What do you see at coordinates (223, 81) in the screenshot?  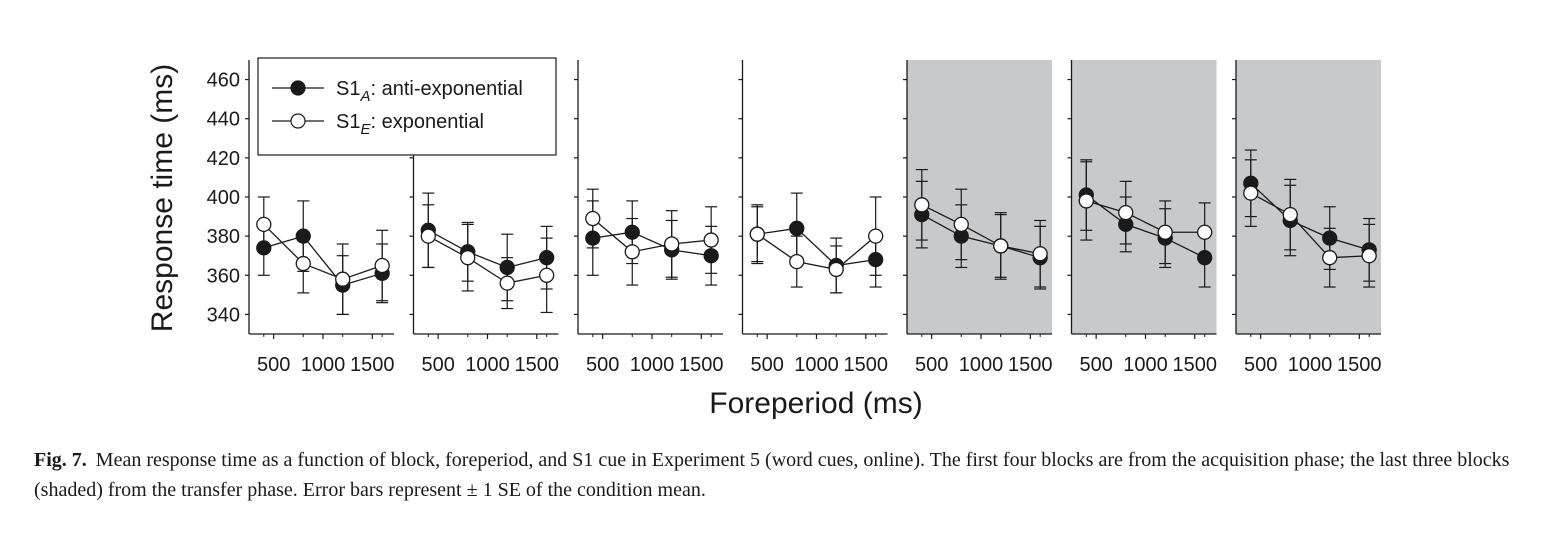 I see `y-tick-label: 460` at bounding box center [223, 81].